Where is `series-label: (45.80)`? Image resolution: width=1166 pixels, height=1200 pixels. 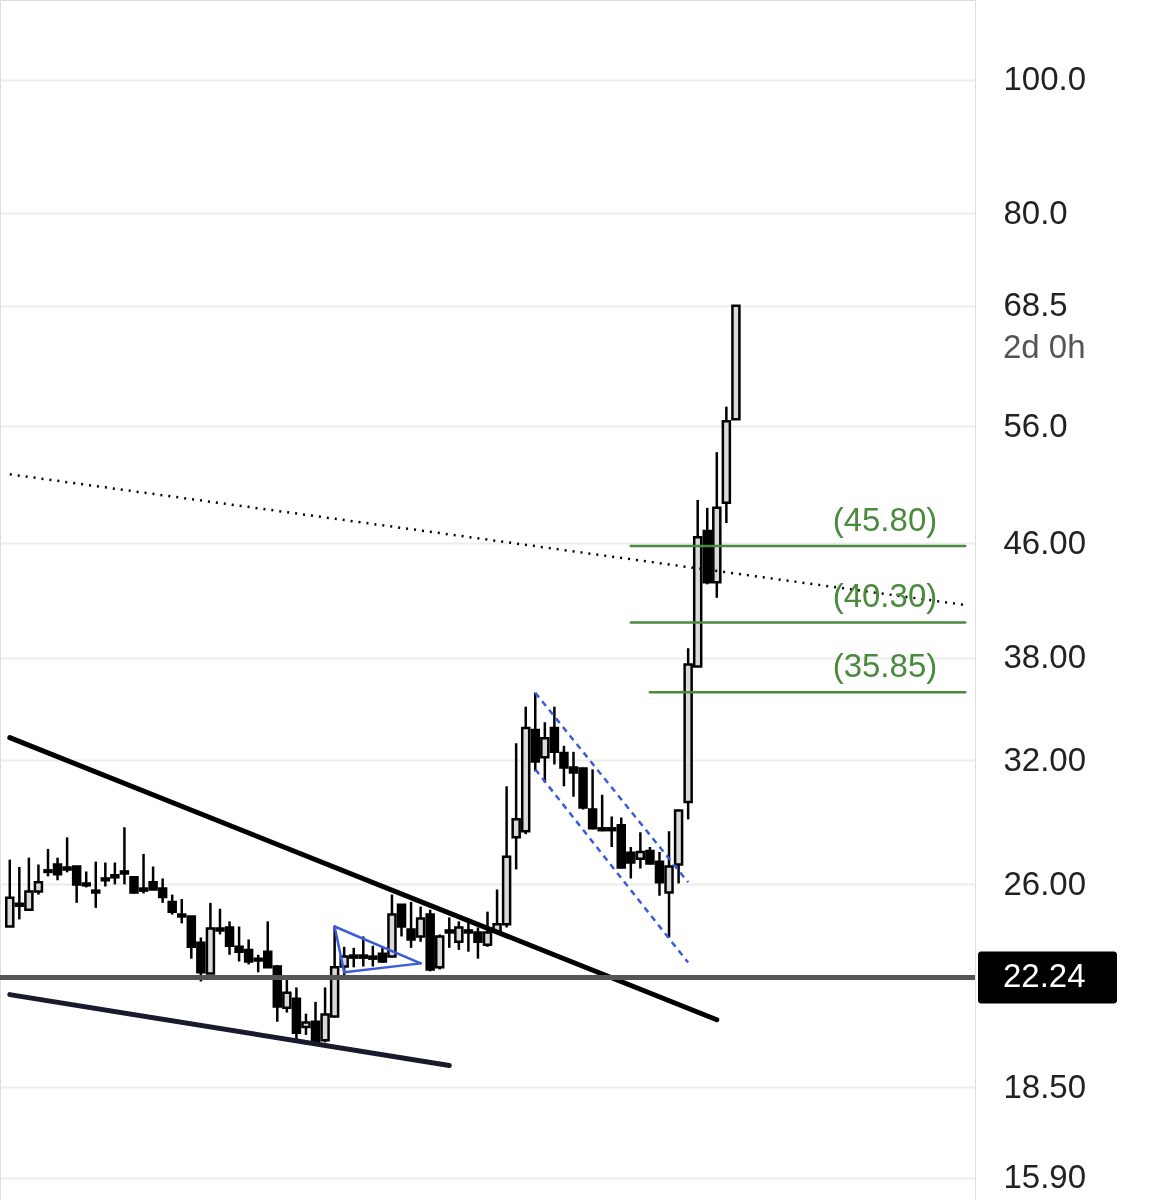
series-label: (45.80) is located at coordinates (885, 520).